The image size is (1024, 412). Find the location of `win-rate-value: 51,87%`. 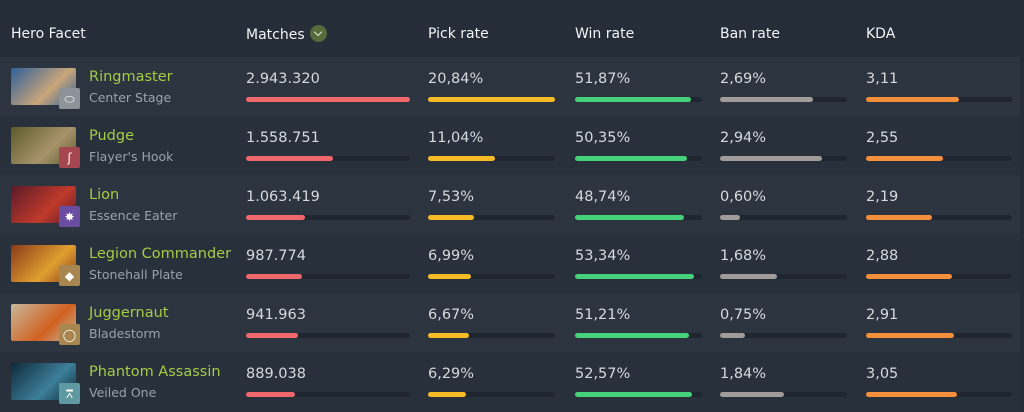

win-rate-value: 51,87% is located at coordinates (603, 79).